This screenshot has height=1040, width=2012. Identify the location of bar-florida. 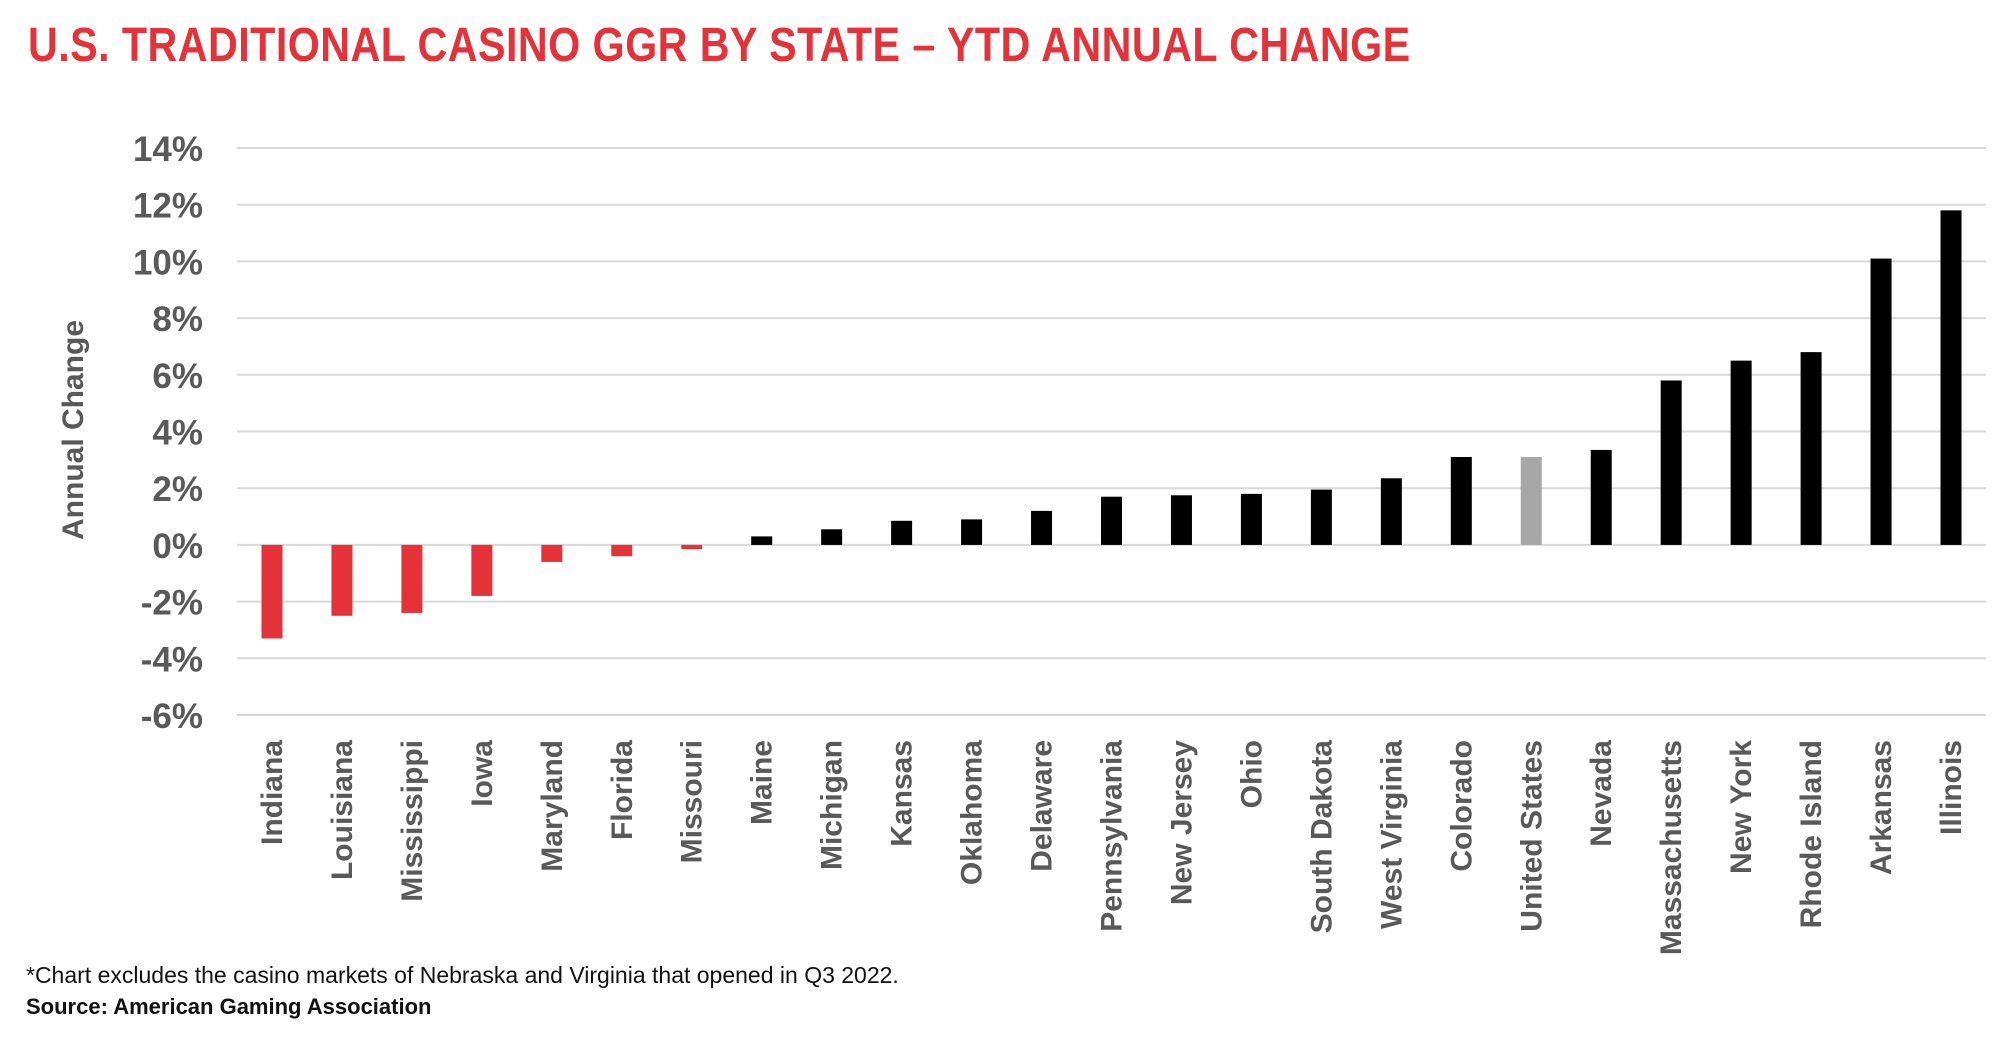
(622, 550).